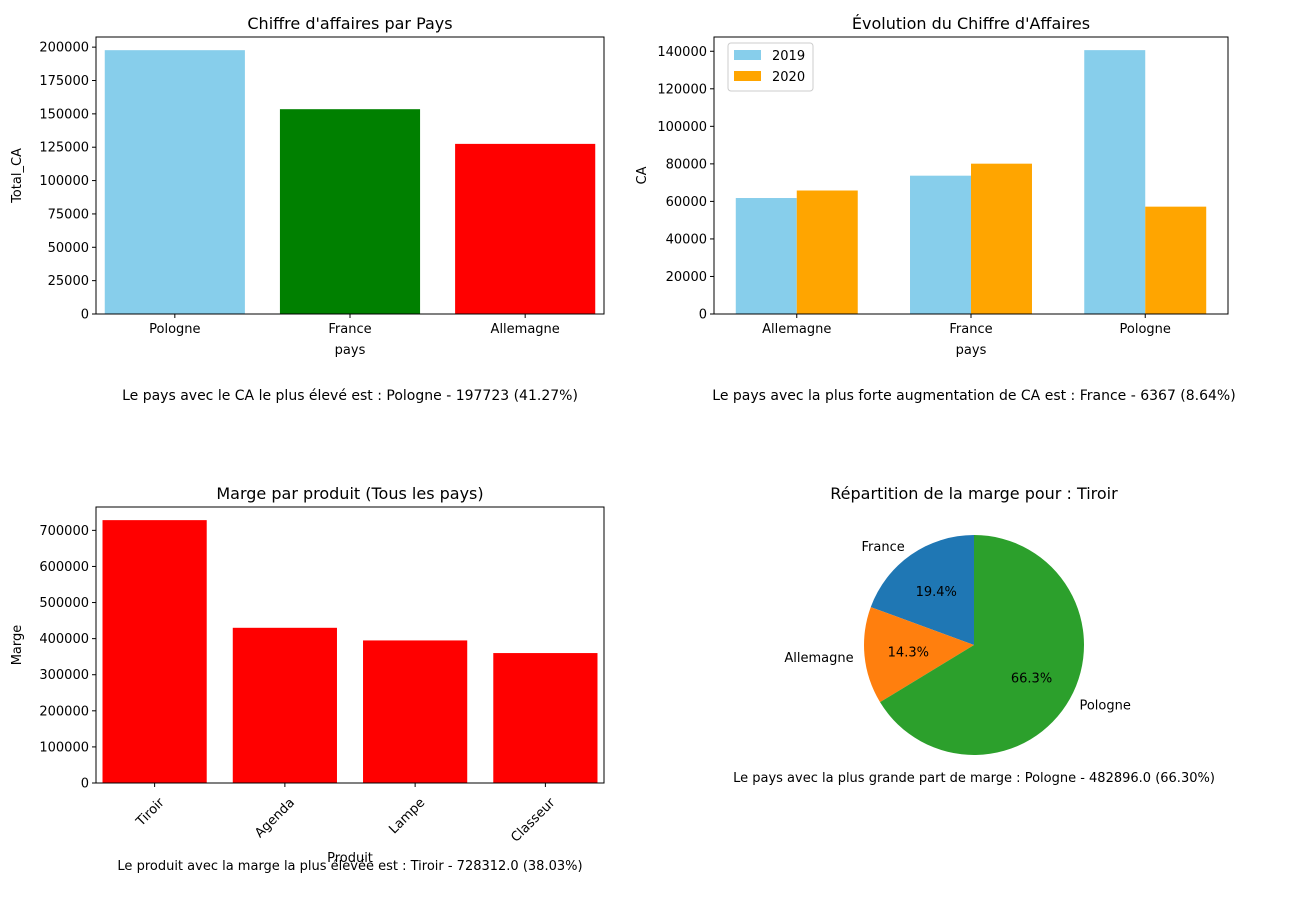 The width and height of the screenshot is (1300, 900). I want to click on y-tick-label: 80000, so click(686, 164).